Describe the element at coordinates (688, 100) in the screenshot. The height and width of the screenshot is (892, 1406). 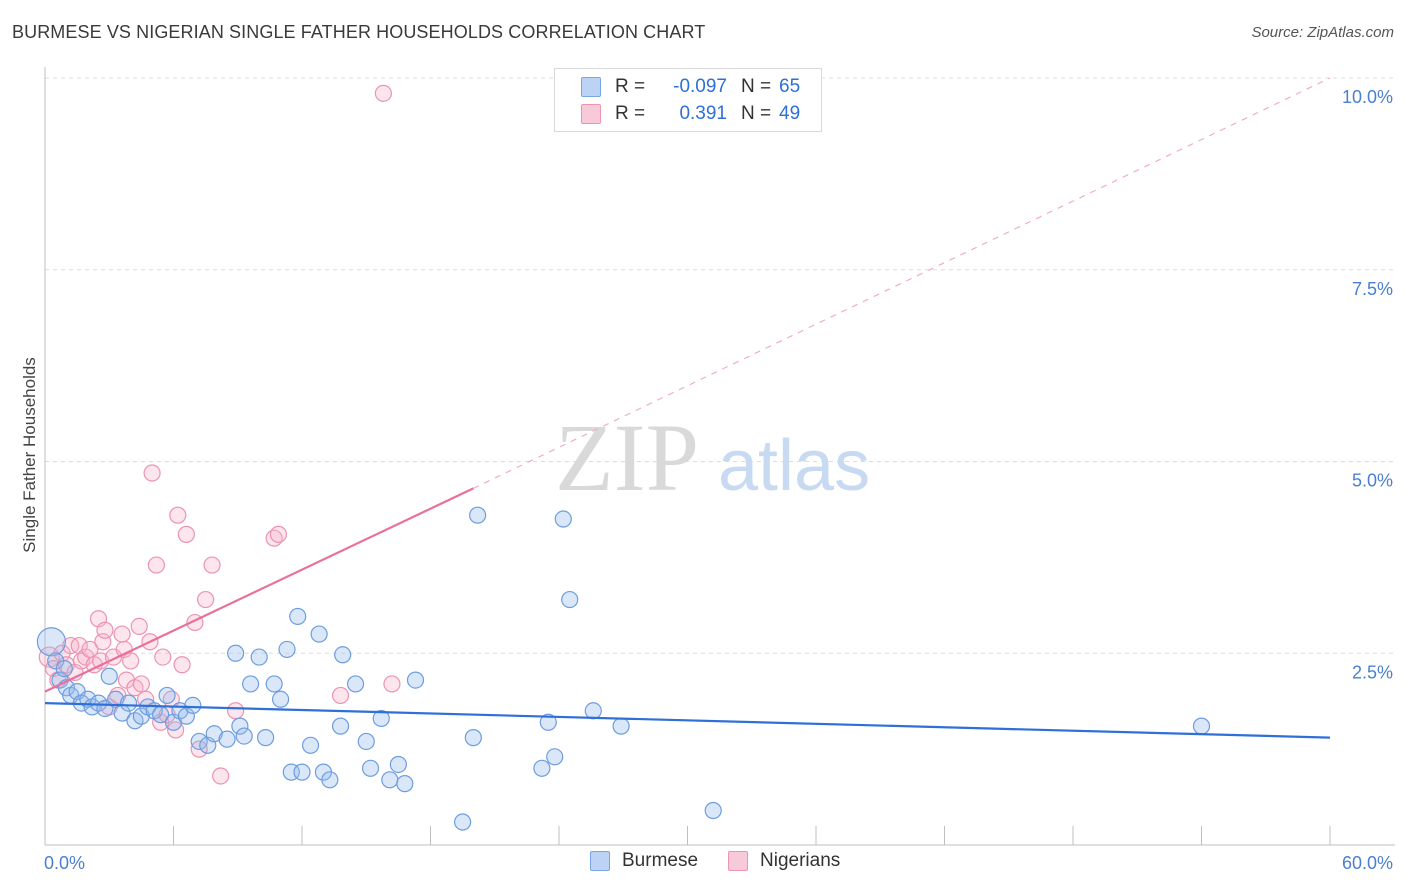
I see `correlation-legend: R = -0.097 N = 65 R = 0.391 N = 49` at that location.